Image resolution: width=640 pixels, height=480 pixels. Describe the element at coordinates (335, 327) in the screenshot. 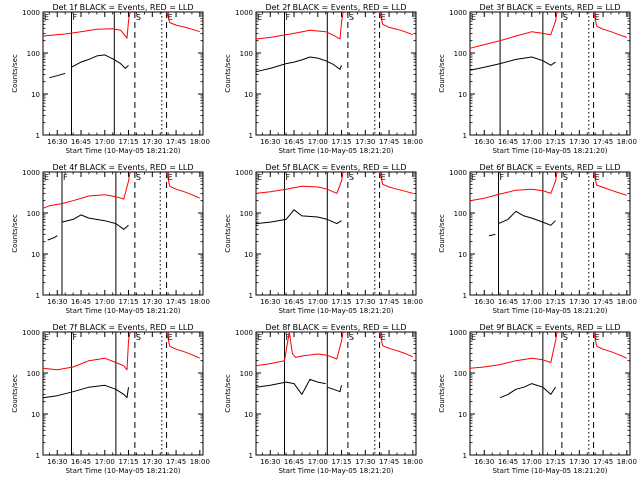

I see `panel-title: Det 8f BLACK = Events, RED = LLD` at that location.